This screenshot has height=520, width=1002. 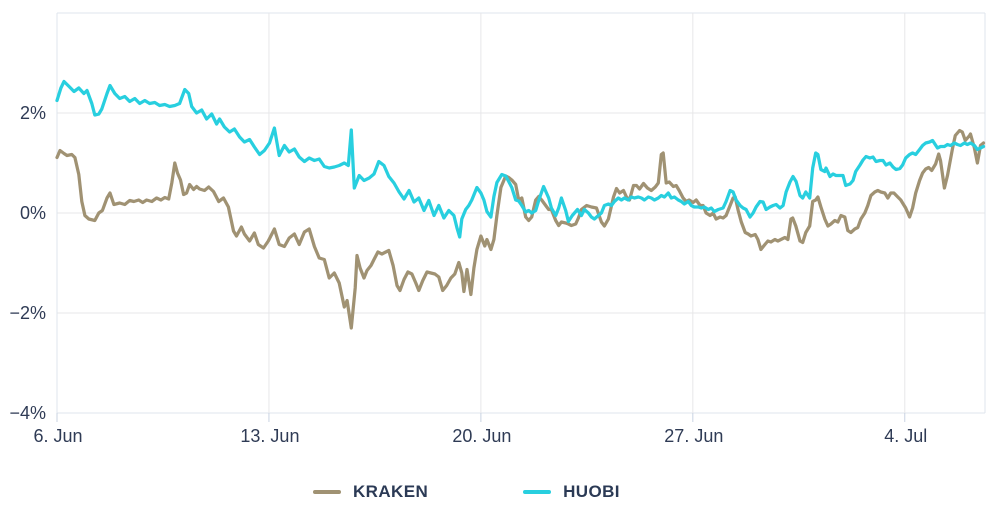 I want to click on y-axis-label: −2%, so click(x=27, y=313).